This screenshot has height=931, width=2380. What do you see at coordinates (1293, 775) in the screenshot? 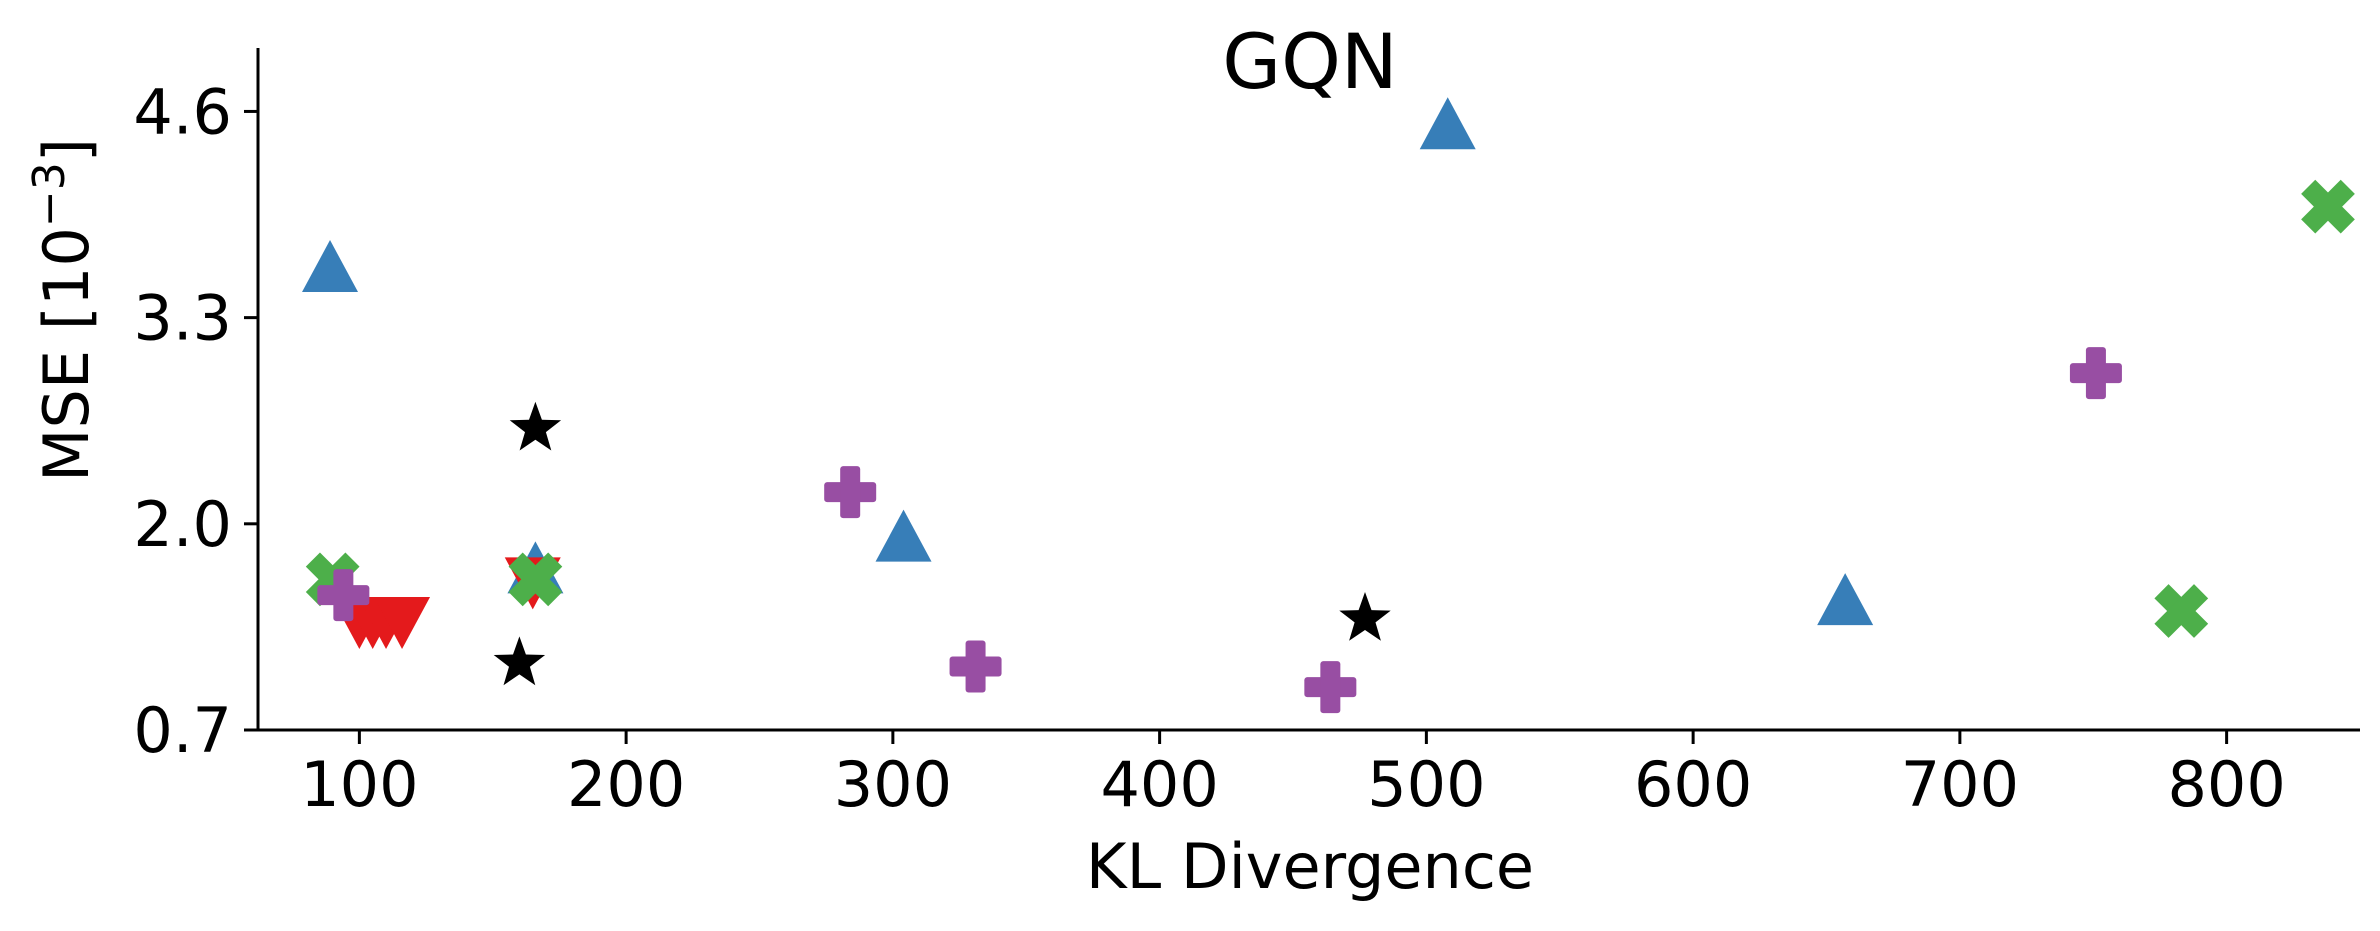
I see `x-ticks: 100 200 300 400 500 600 700 800` at bounding box center [1293, 775].